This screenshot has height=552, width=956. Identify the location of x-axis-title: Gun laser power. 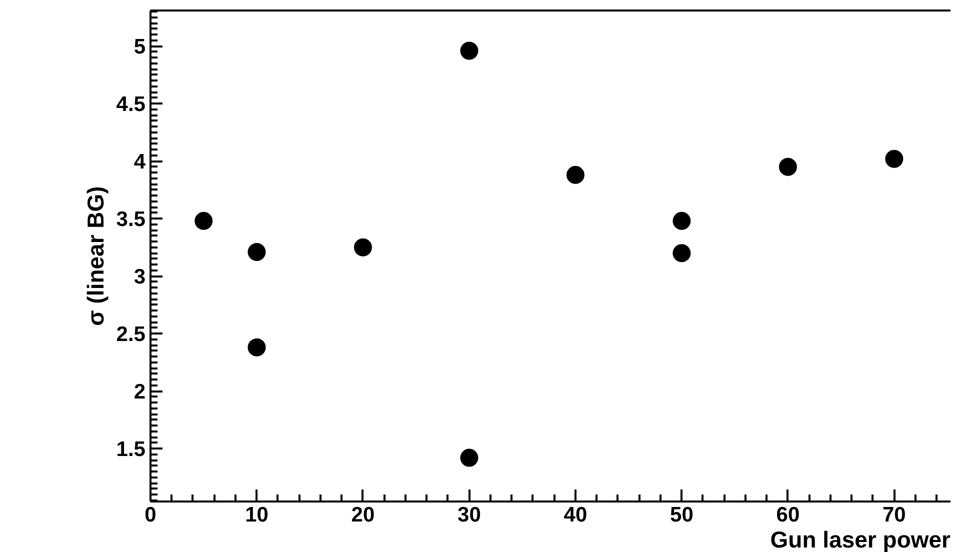
(860, 539).